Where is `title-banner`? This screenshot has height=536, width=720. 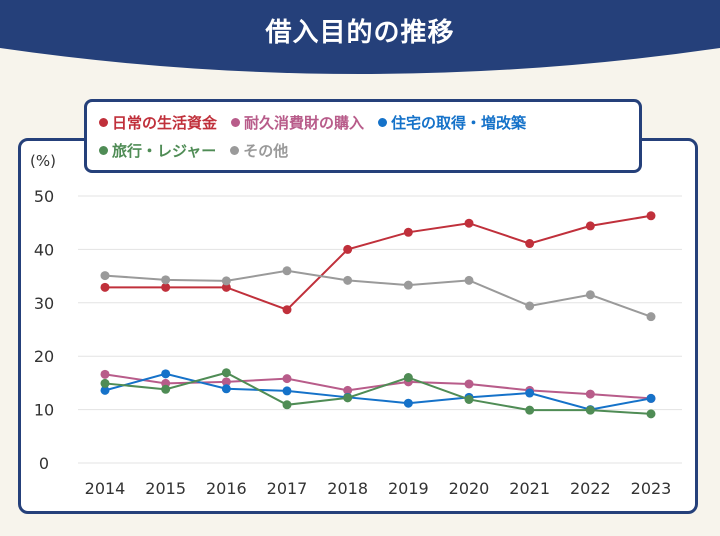
title-banner is located at coordinates (360, 37).